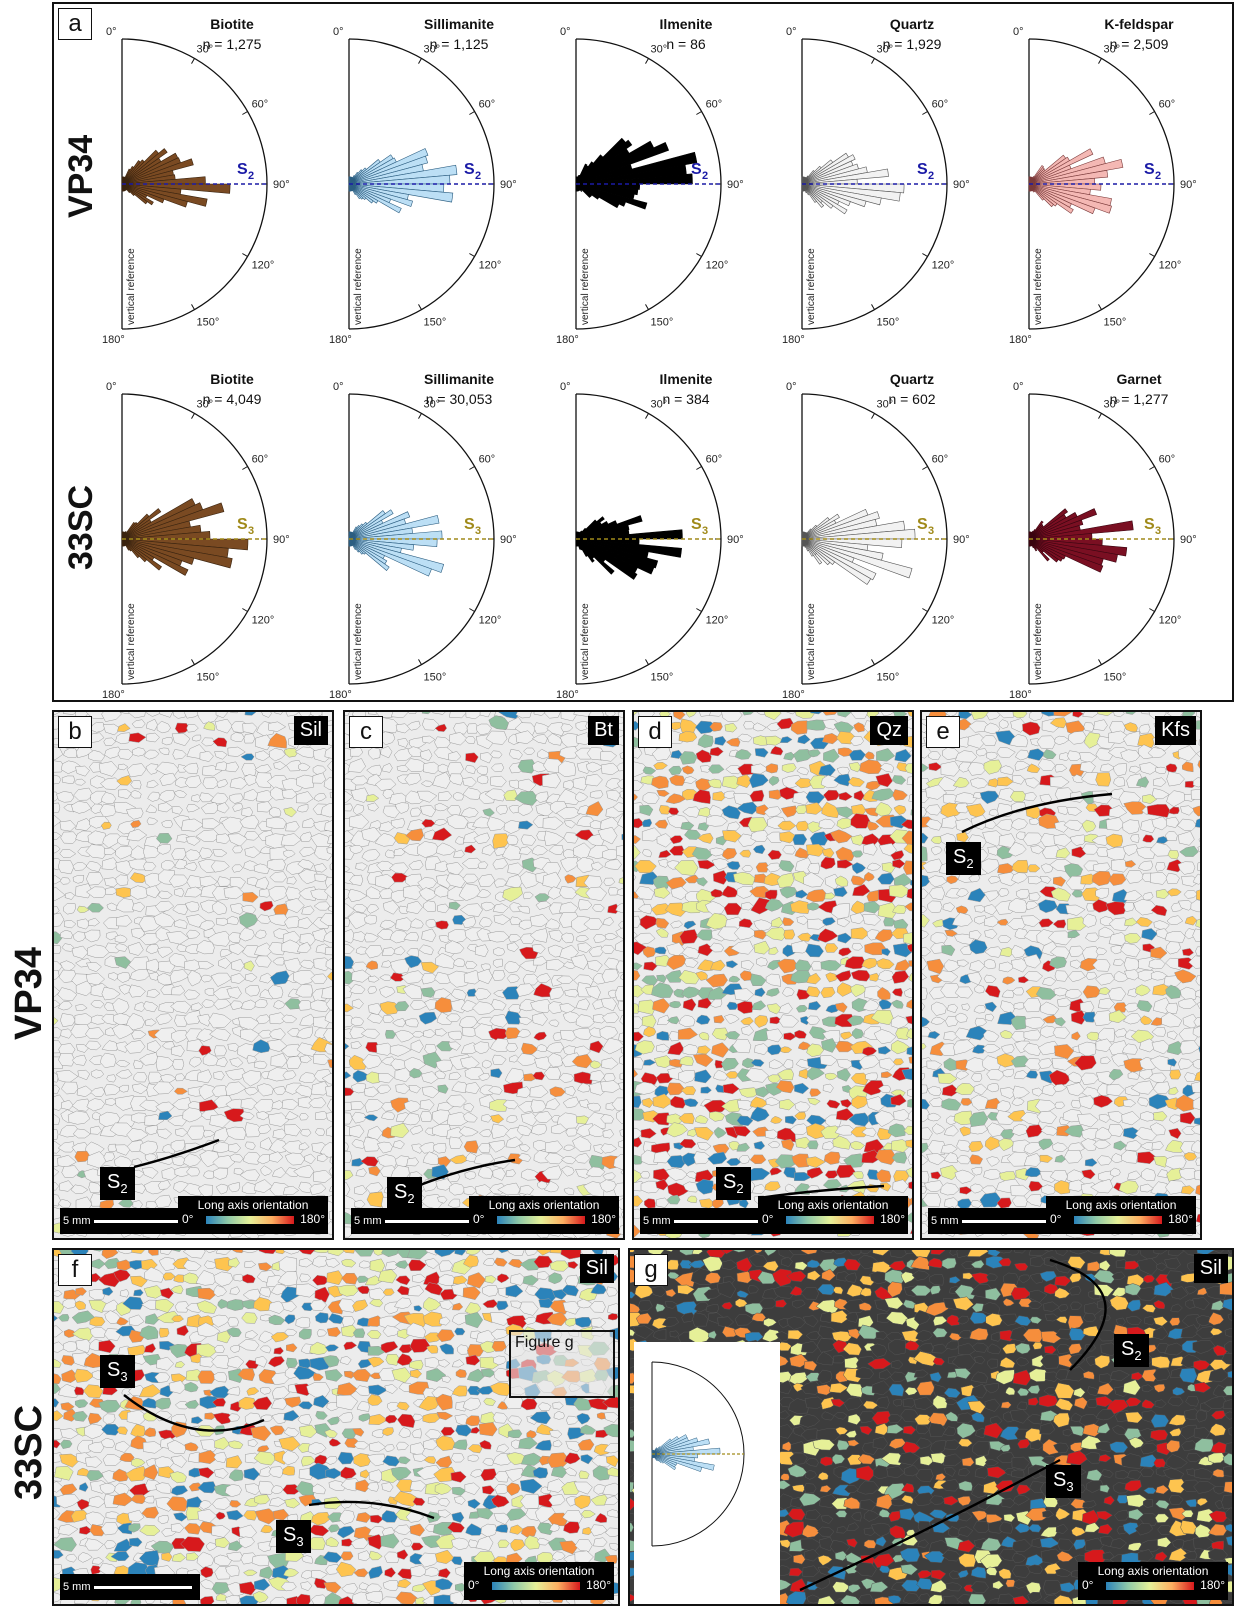  I want to click on mineral-label-c: Bt, so click(603, 730).